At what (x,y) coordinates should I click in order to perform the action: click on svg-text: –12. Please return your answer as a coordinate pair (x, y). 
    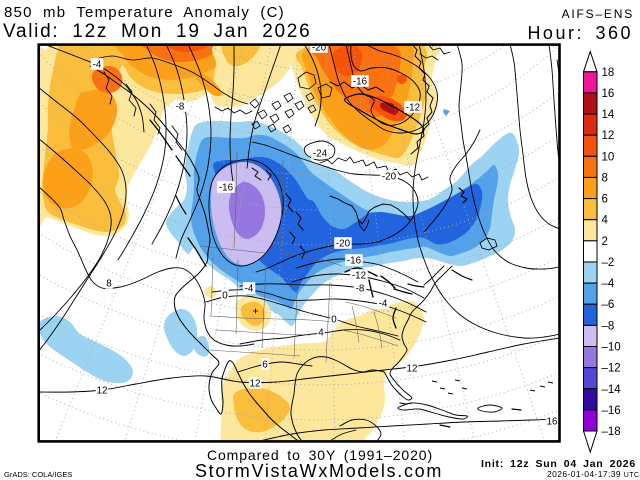
    Looking at the image, I should click on (611, 369).